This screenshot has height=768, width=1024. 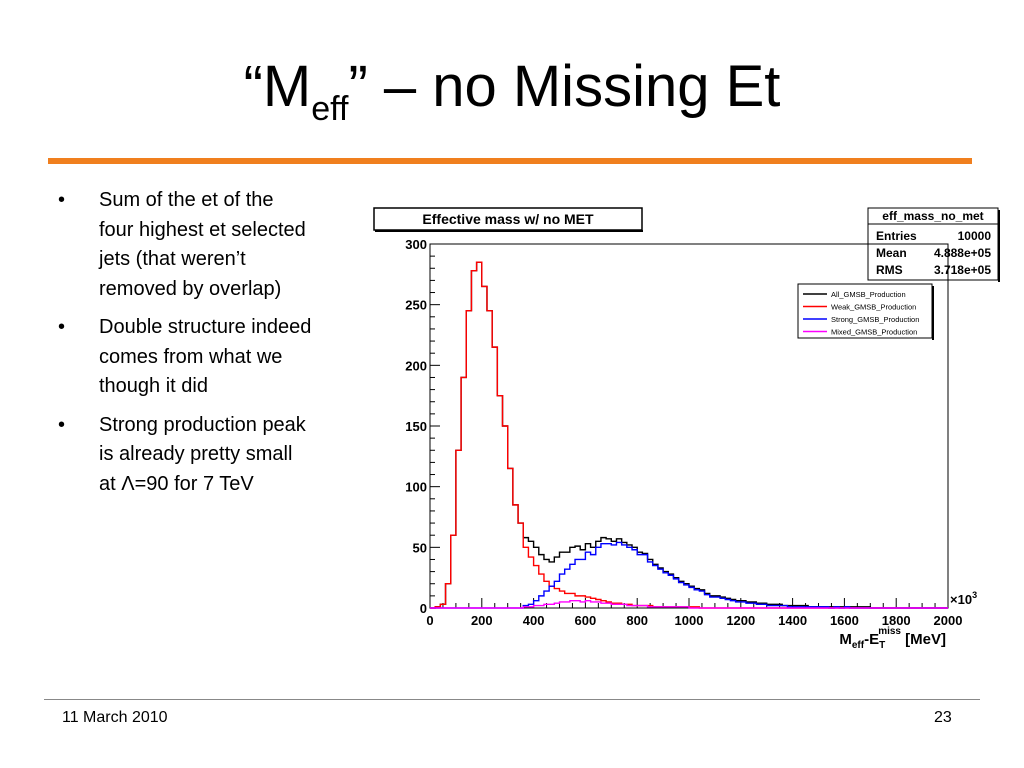 I want to click on bullet-line: is already pretty small, so click(x=196, y=454).